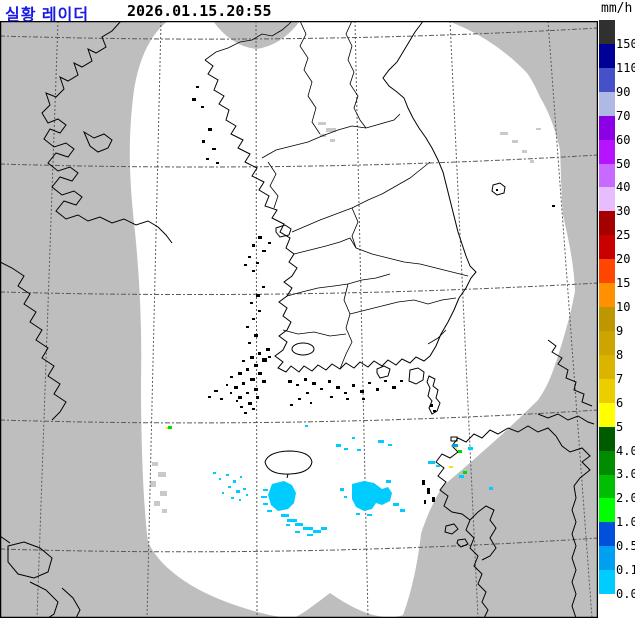 The height and width of the screenshot is (620, 635). What do you see at coordinates (617, 8) in the screenshot?
I see `legend-unit-label: mm/h` at bounding box center [617, 8].